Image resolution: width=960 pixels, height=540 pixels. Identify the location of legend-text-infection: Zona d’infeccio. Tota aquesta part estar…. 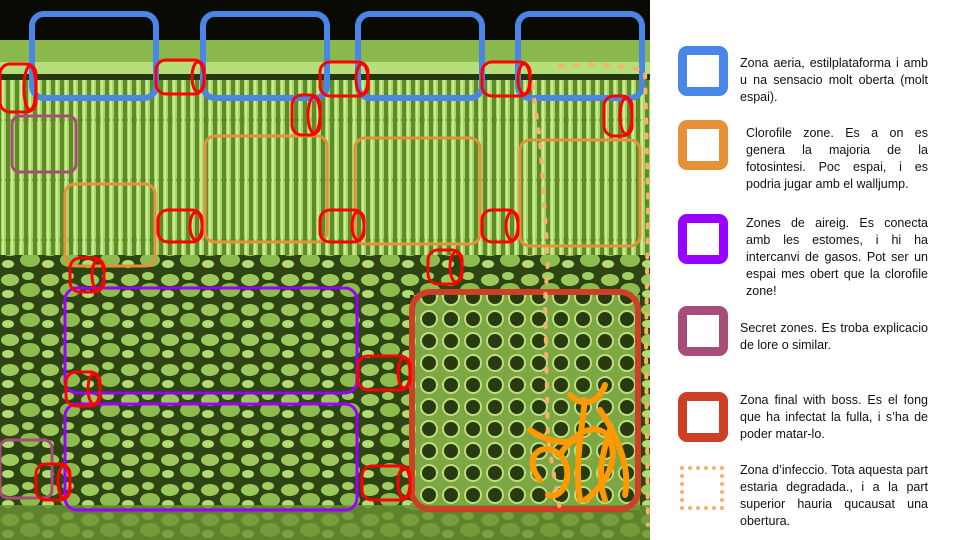
(834, 495).